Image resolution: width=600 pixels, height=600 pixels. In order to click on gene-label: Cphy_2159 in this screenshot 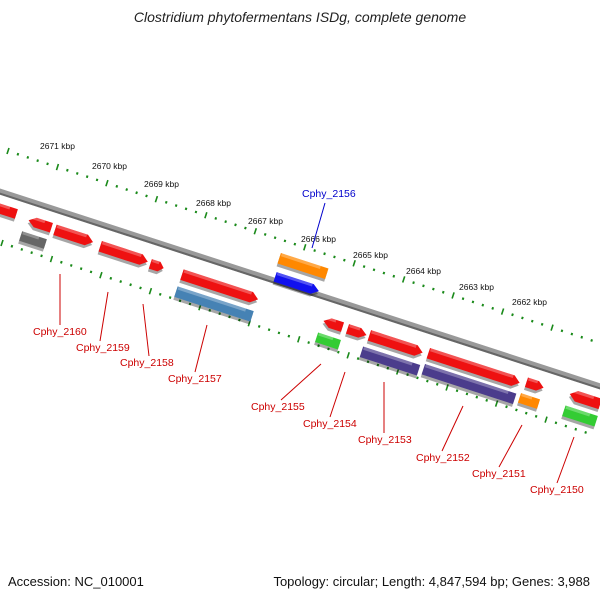, I will do `click(103, 348)`.